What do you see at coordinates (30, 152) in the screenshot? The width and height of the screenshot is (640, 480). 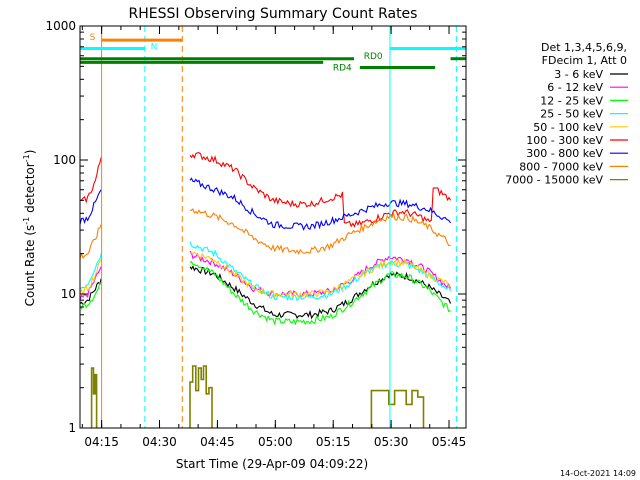 I see `y-label-end: )` at bounding box center [30, 152].